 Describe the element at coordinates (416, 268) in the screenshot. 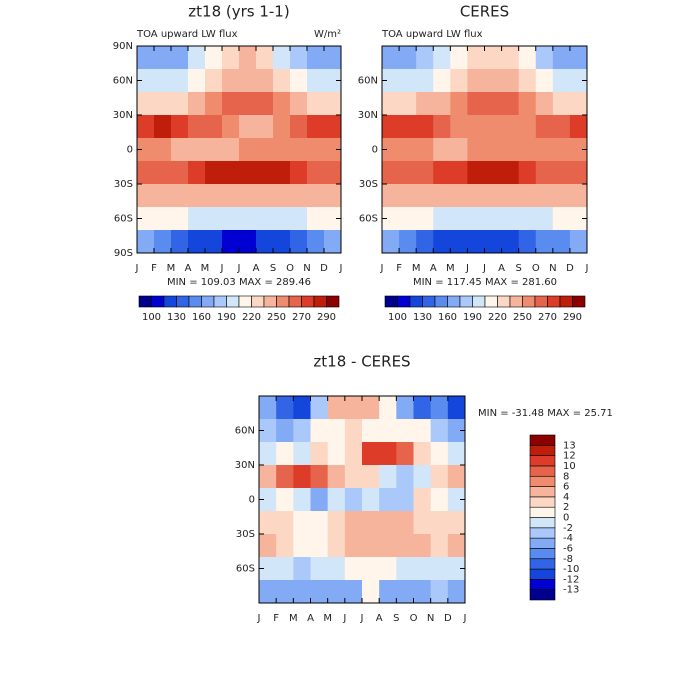

I see `x-tick-label: M` at that location.